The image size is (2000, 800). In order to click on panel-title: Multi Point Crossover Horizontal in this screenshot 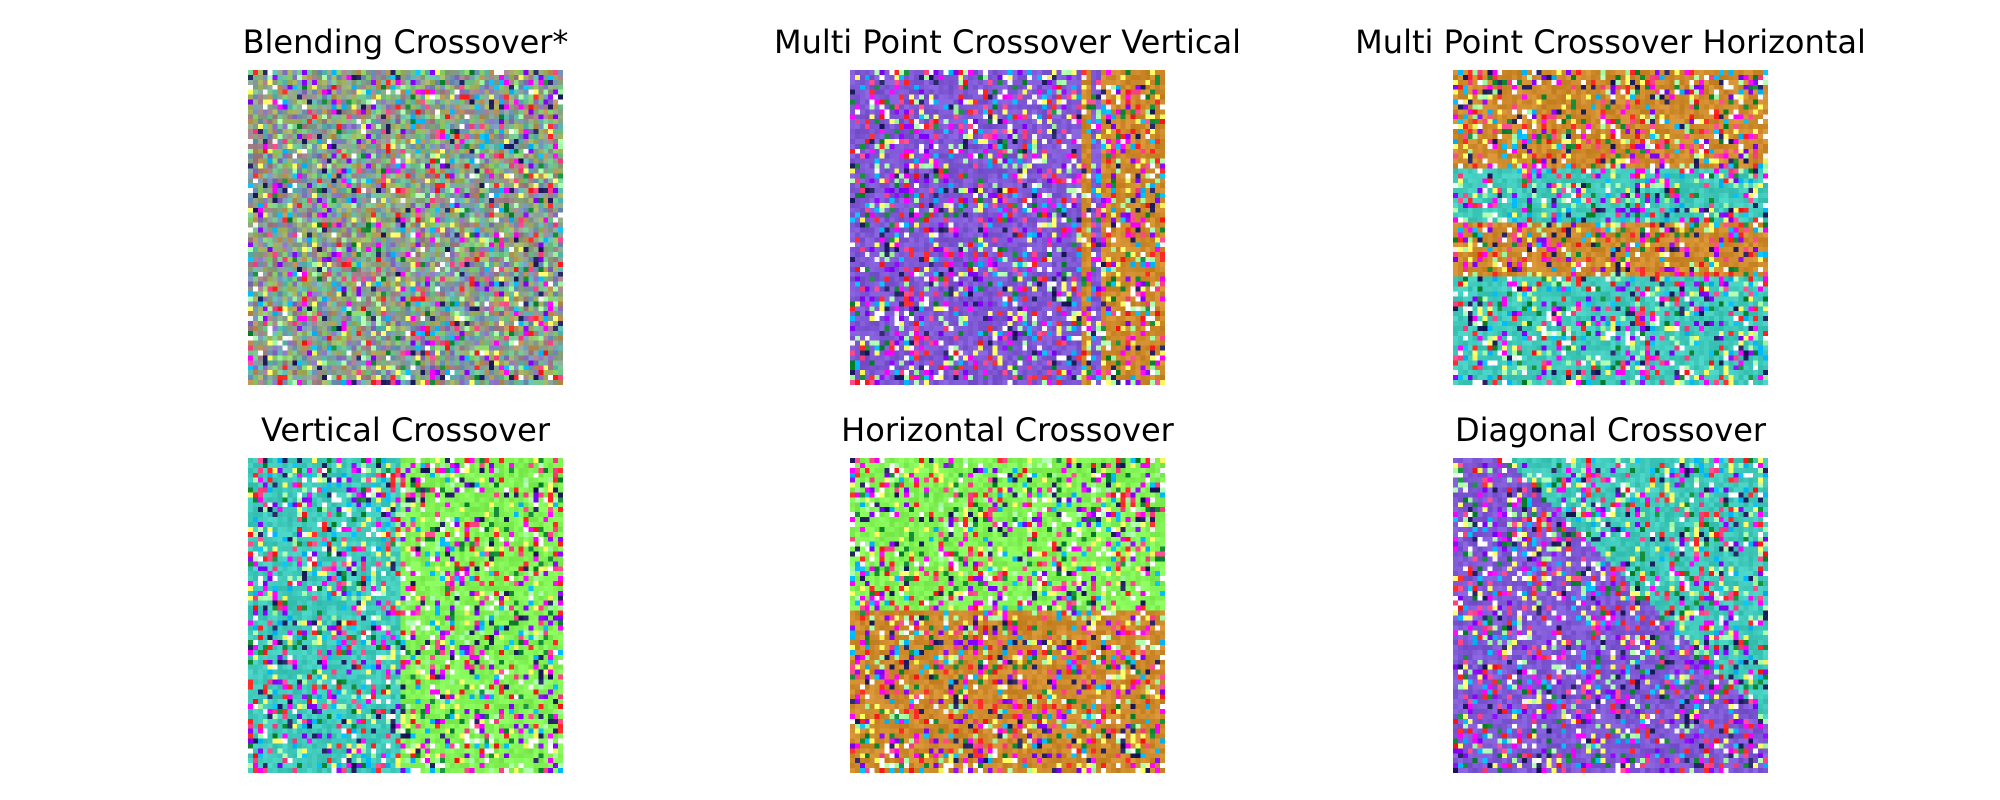, I will do `click(1610, 42)`.